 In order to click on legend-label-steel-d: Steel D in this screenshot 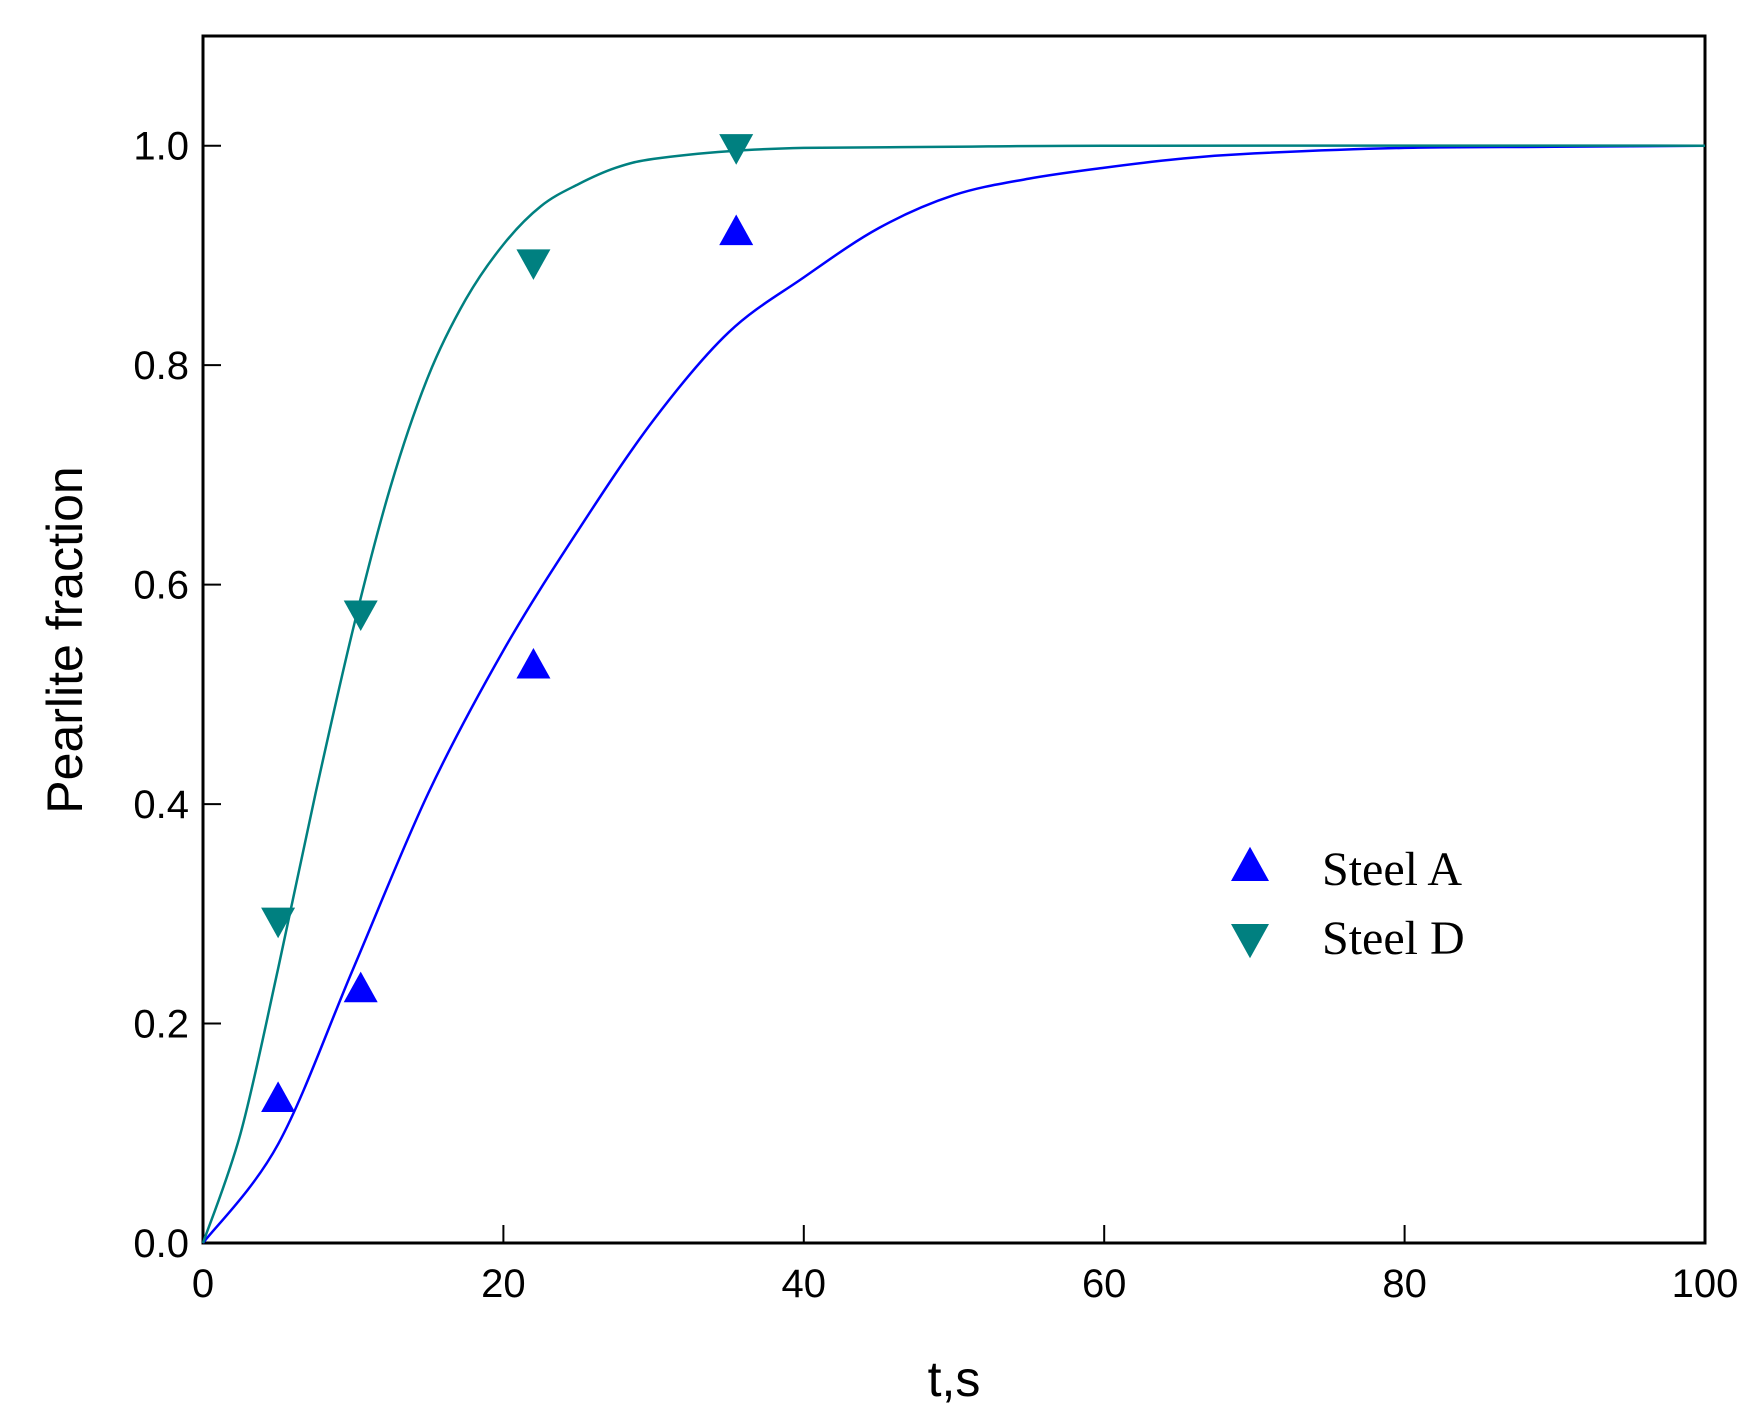, I will do `click(1393, 938)`.